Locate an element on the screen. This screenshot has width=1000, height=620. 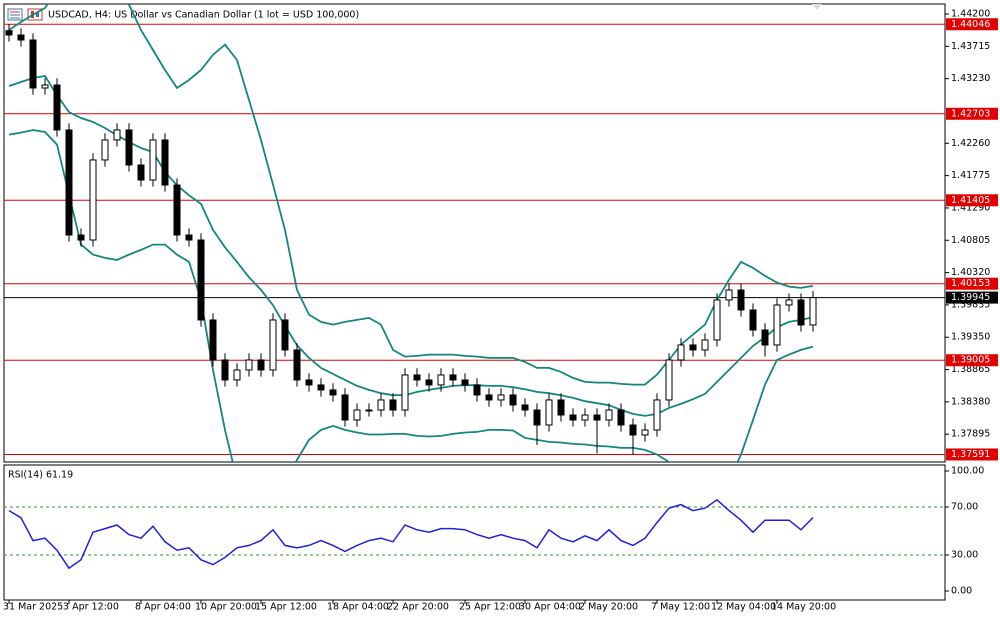
y-tick-label: 1.43230 is located at coordinates (970, 78).